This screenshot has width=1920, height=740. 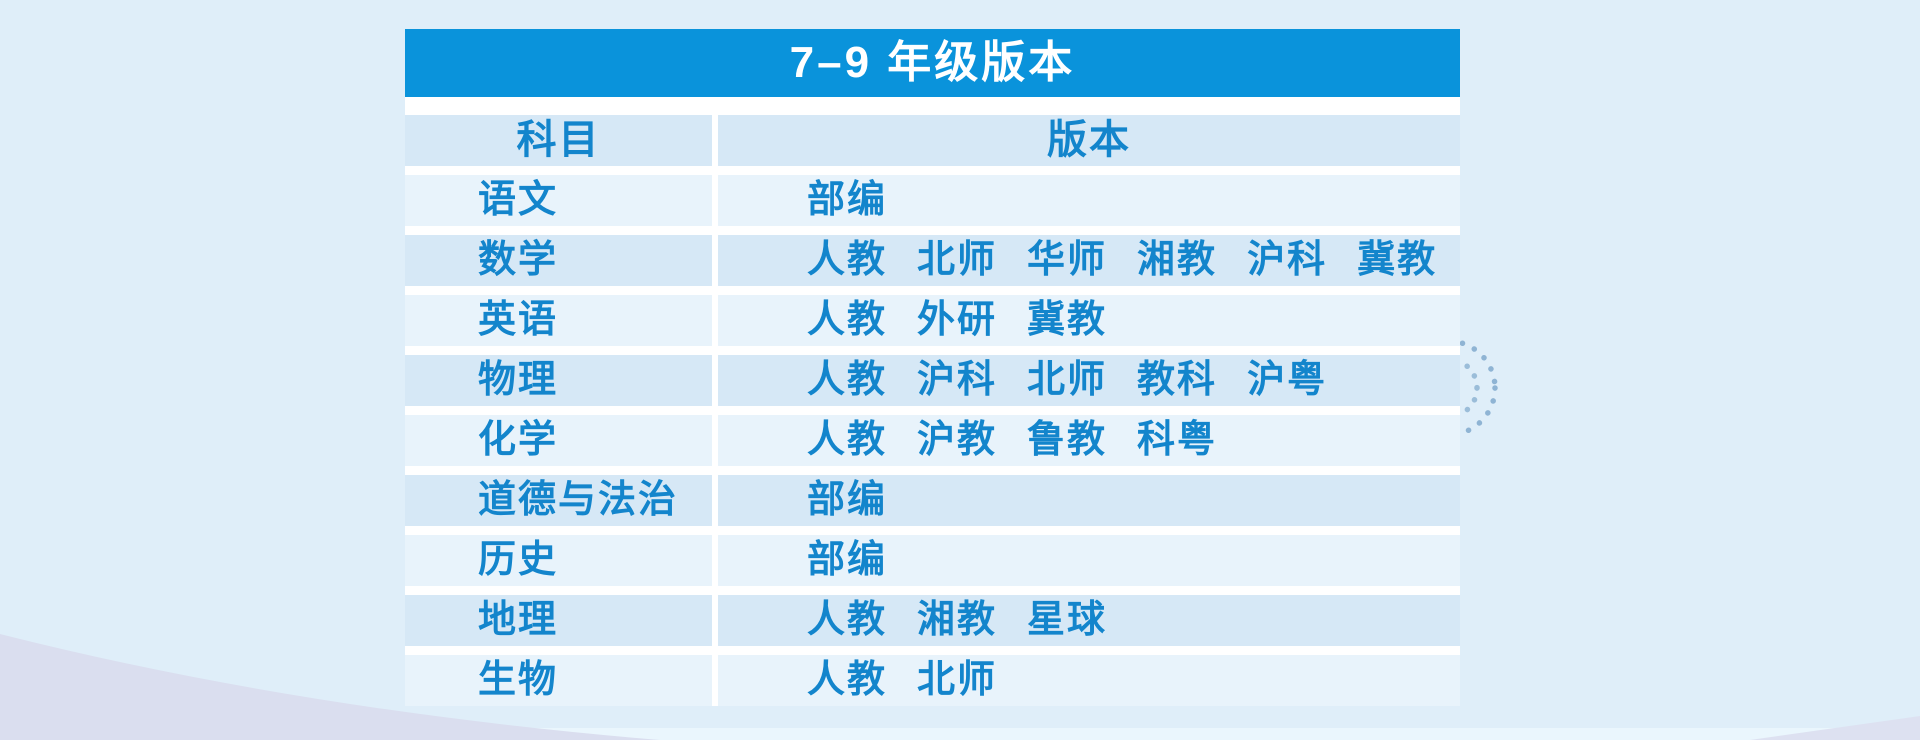 What do you see at coordinates (558, 500) in the screenshot?
I see `subject-cell: 道德与法治` at bounding box center [558, 500].